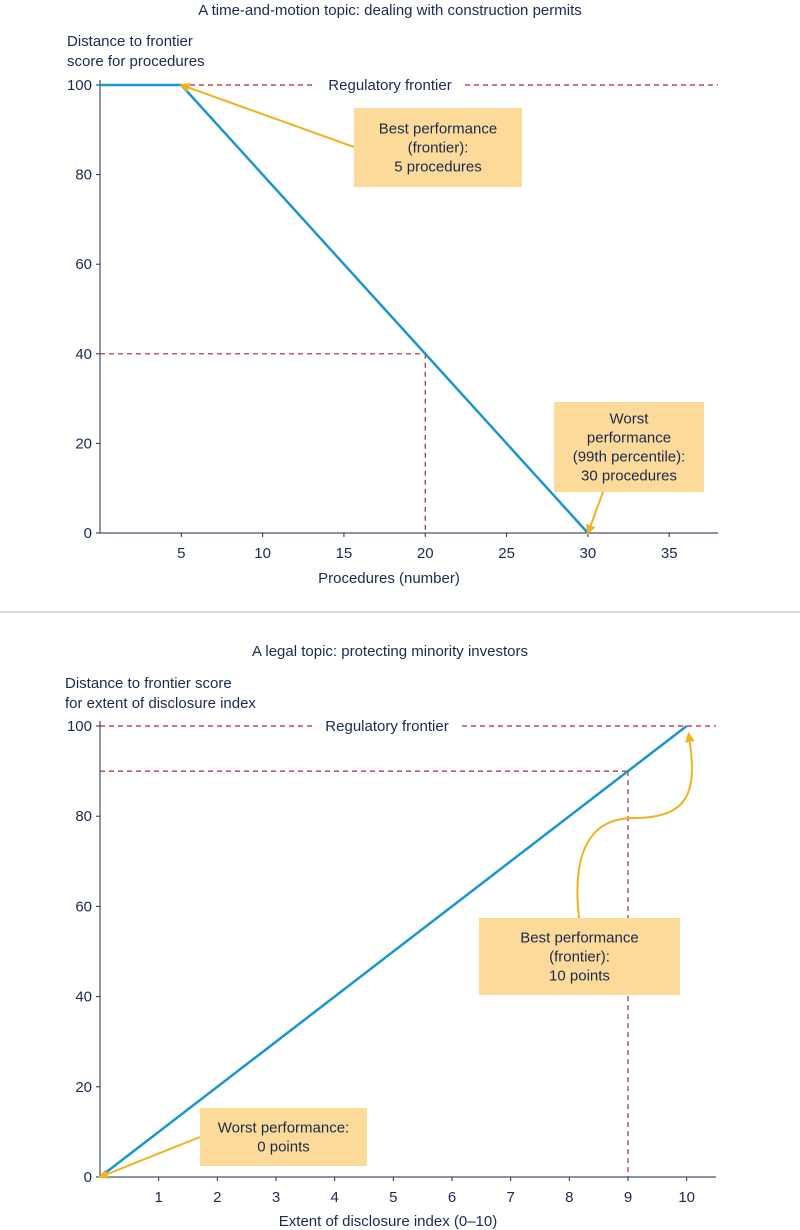 Image resolution: width=800 pixels, height=1230 pixels. Describe the element at coordinates (425, 553) in the screenshot. I see `x-tick-label: 20` at that location.